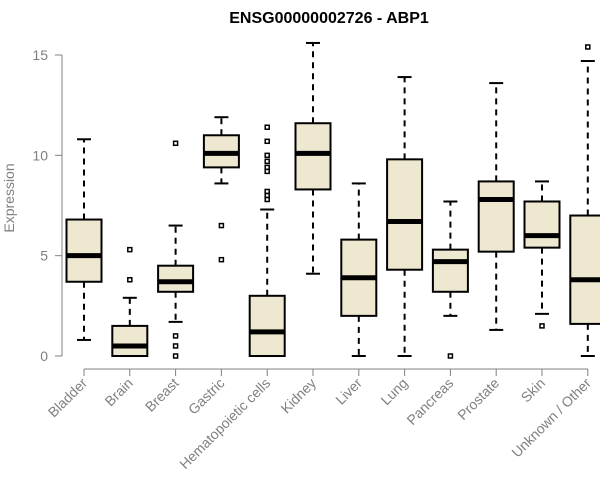  I want to click on x-tick-label: Skin, so click(533, 390).